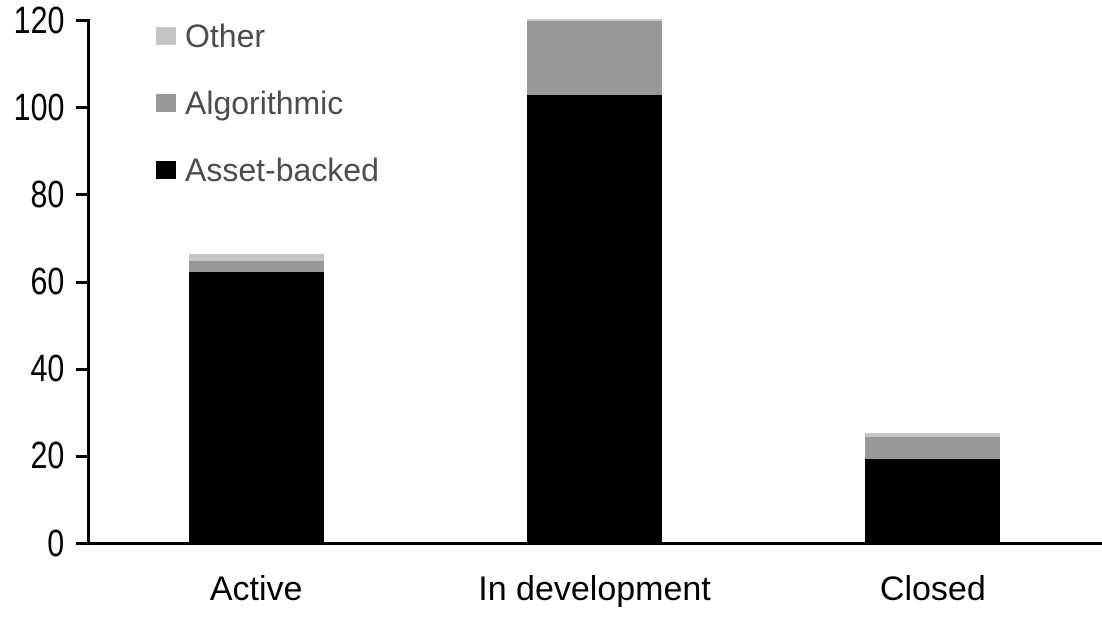 The width and height of the screenshot is (1102, 618). What do you see at coordinates (47, 456) in the screenshot?
I see `y-axis-tick-label-text: 20` at bounding box center [47, 456].